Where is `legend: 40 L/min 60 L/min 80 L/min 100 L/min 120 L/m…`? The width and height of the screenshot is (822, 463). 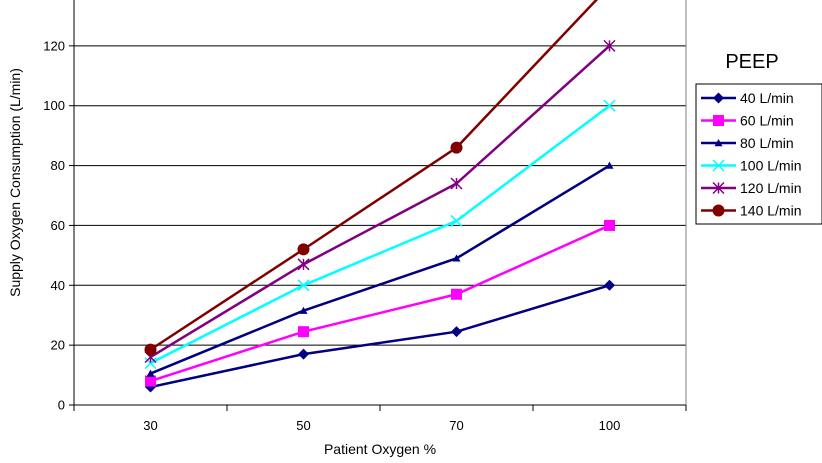 legend: 40 L/min 60 L/min 80 L/min 100 L/min 120 L/m… is located at coordinates (758, 154).